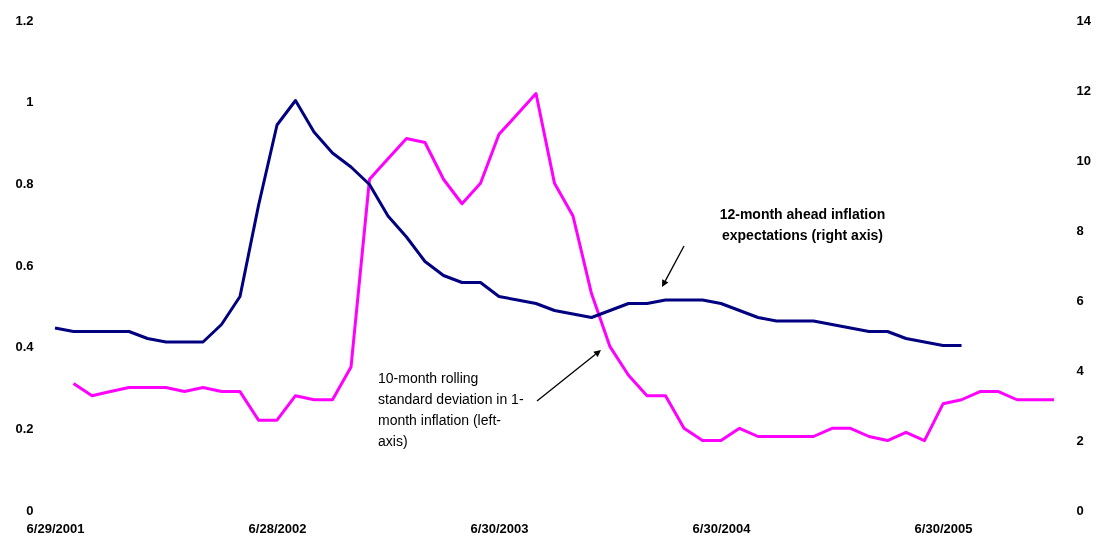  What do you see at coordinates (1084, 20) in the screenshot?
I see `y2-tick-label: 14` at bounding box center [1084, 20].